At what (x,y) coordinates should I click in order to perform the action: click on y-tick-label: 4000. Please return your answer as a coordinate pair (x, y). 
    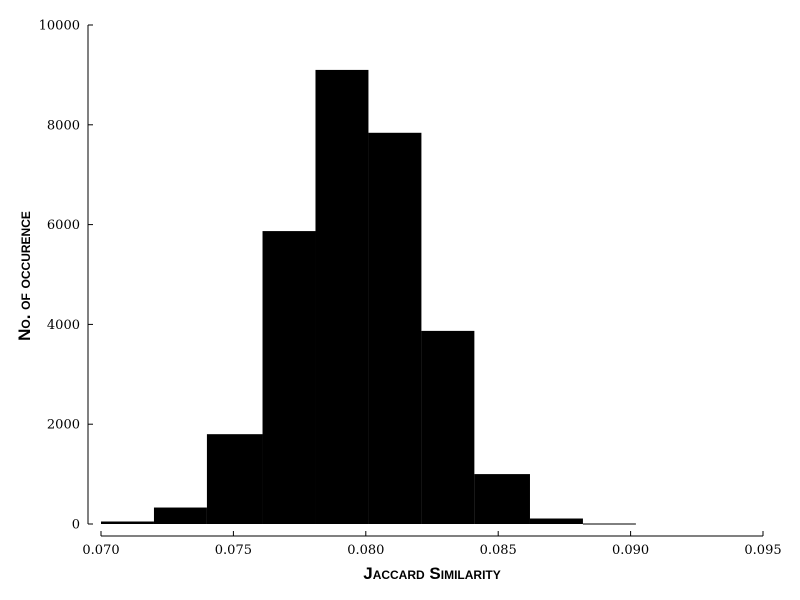
    Looking at the image, I should click on (63, 325).